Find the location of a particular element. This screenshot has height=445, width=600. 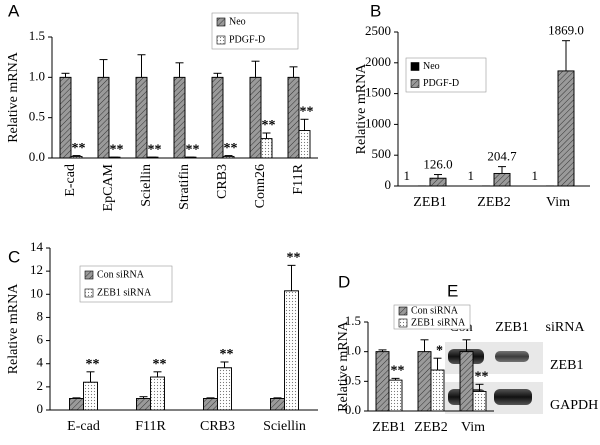

panel-letter: E is located at coordinates (452, 290).